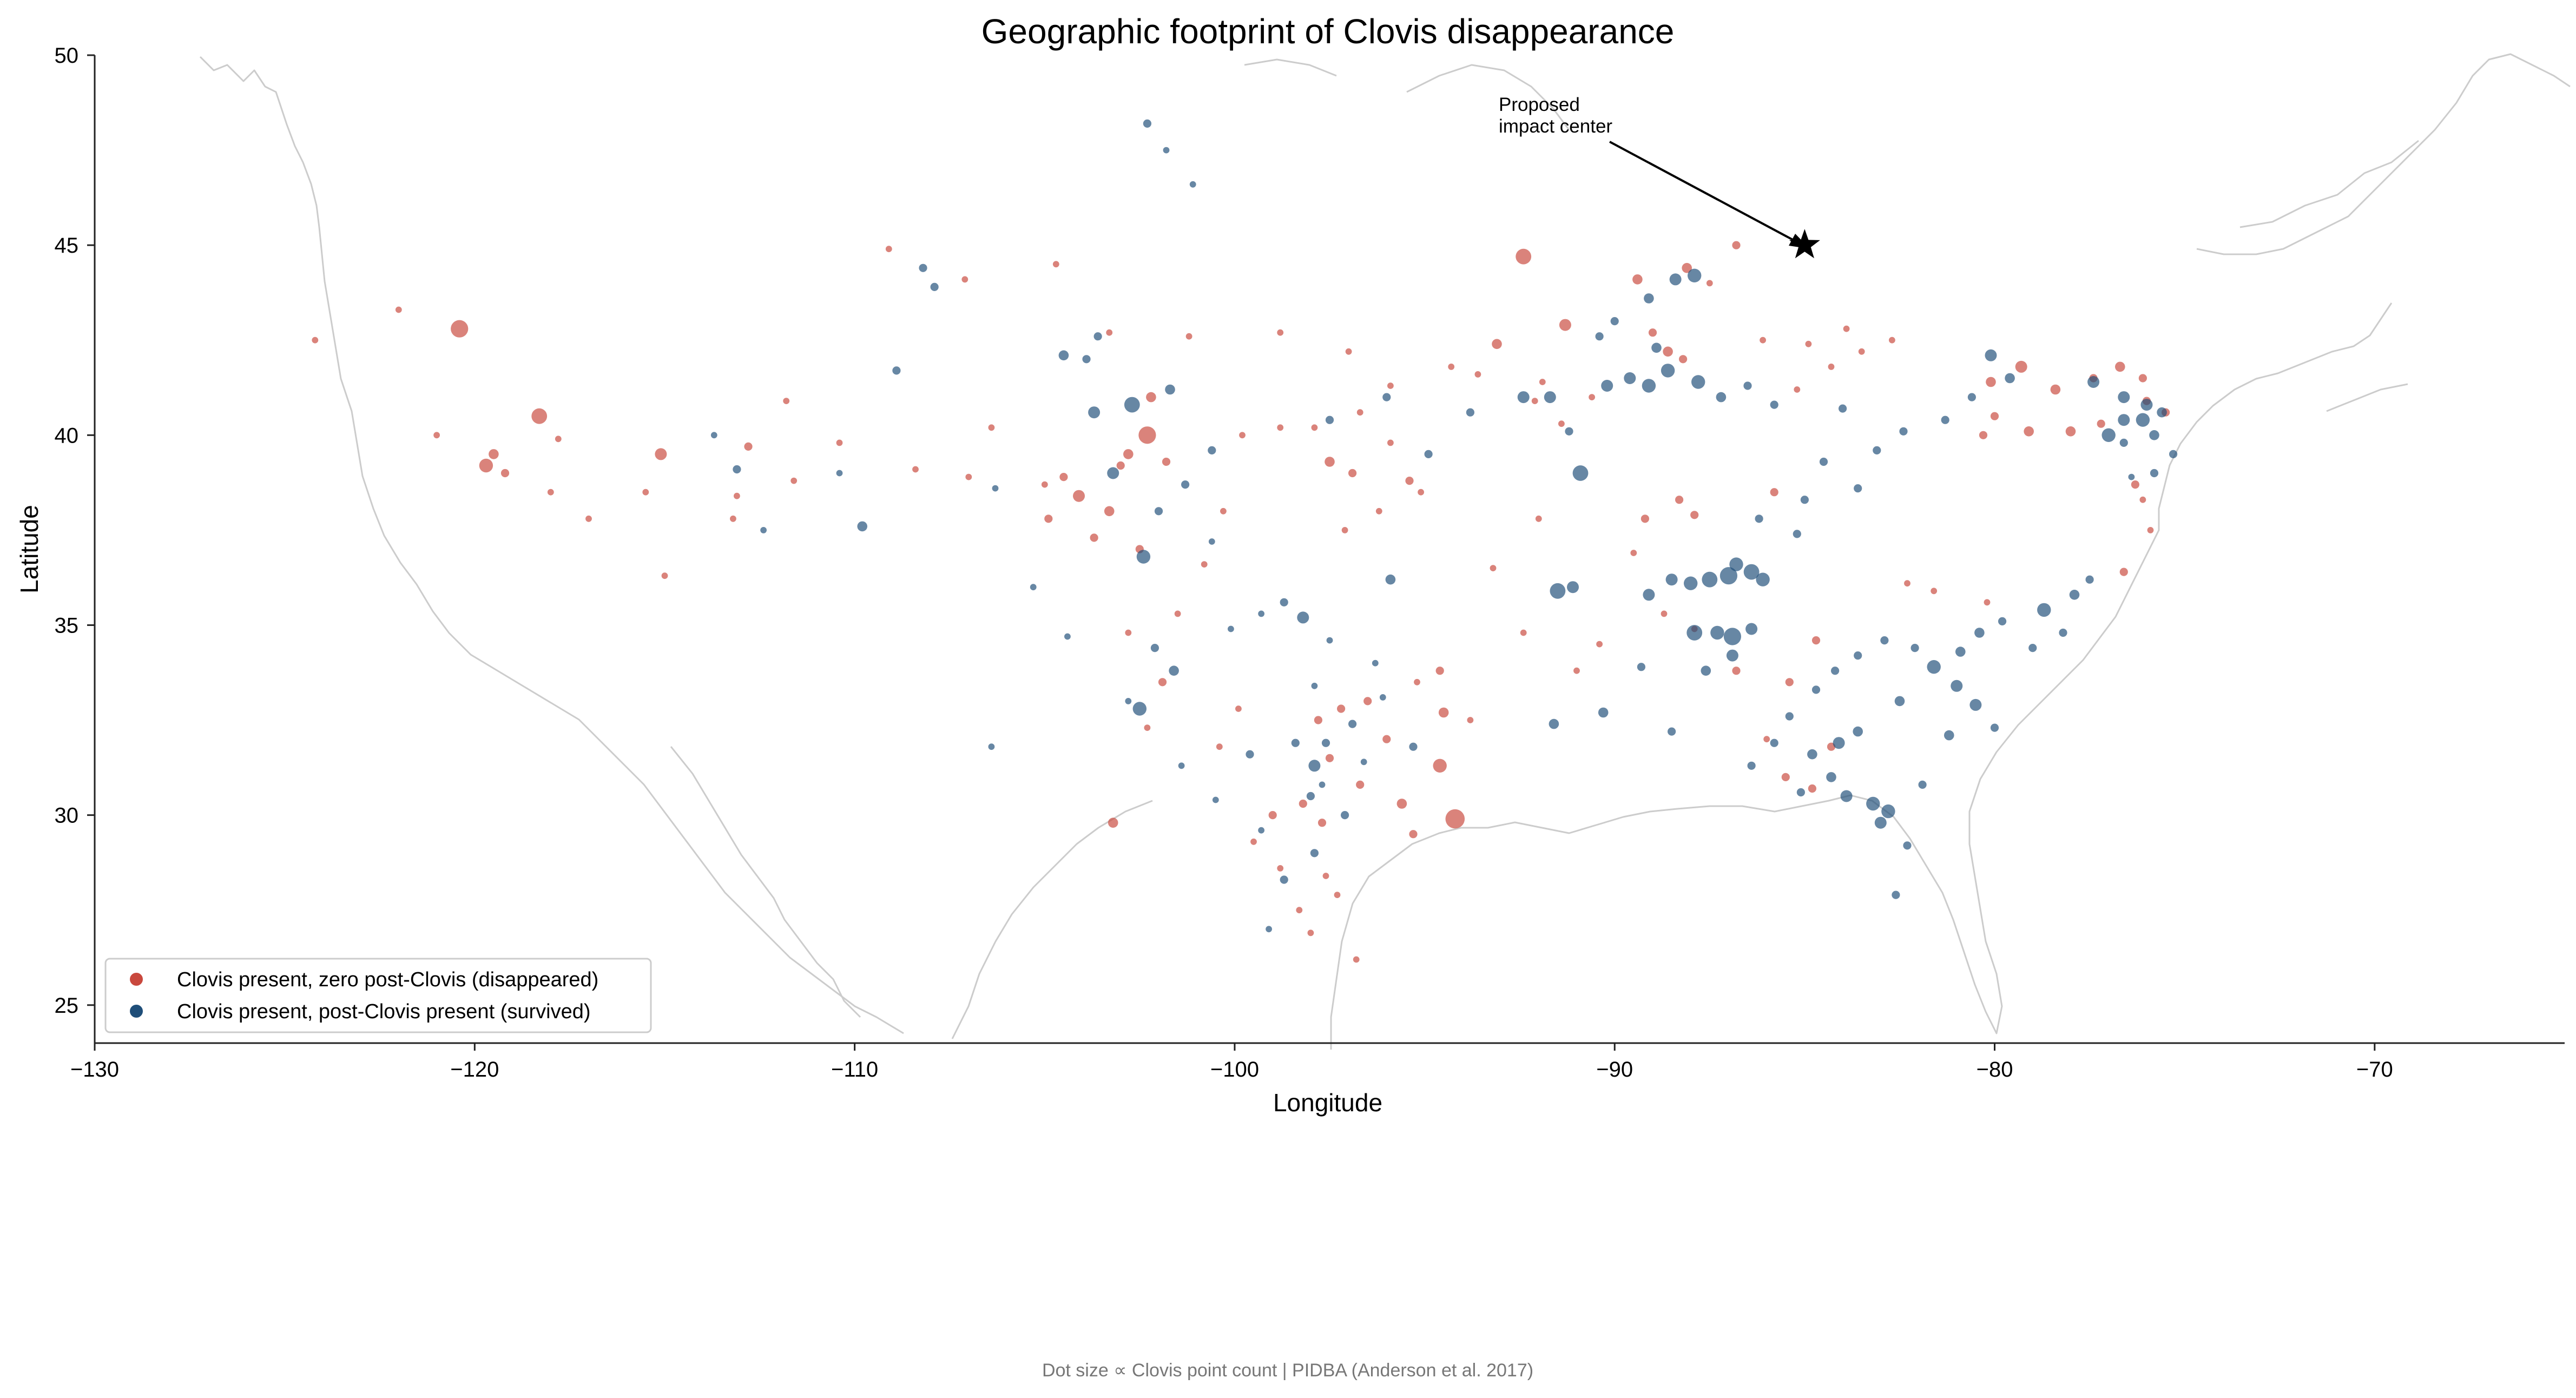  I want to click on x-tick-label: −80, so click(1995, 1070).